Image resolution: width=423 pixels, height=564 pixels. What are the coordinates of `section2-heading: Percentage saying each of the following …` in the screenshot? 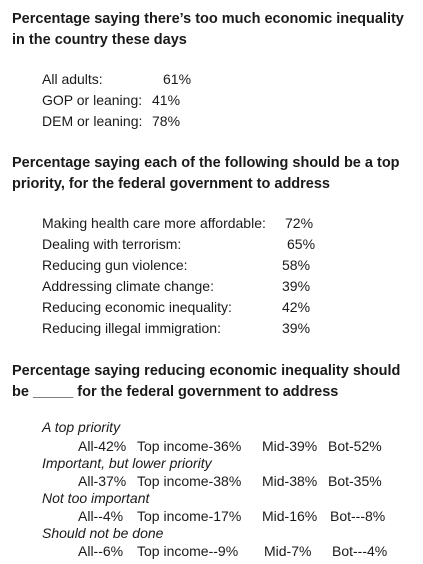 It's located at (206, 173).